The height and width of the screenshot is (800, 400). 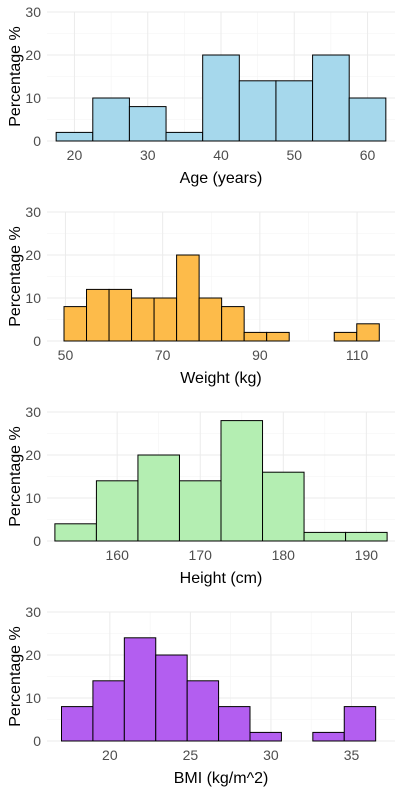 What do you see at coordinates (284, 555) in the screenshot?
I see `x-tick-label: 180` at bounding box center [284, 555].